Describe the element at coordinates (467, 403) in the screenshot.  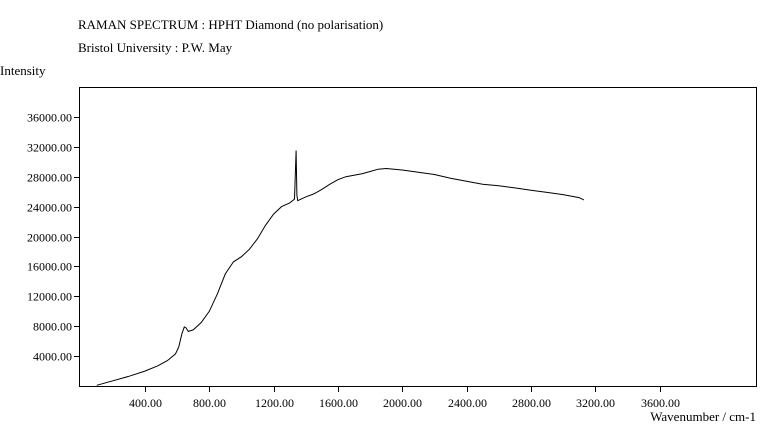
I see `x-tick-label: 2400.00` at that location.